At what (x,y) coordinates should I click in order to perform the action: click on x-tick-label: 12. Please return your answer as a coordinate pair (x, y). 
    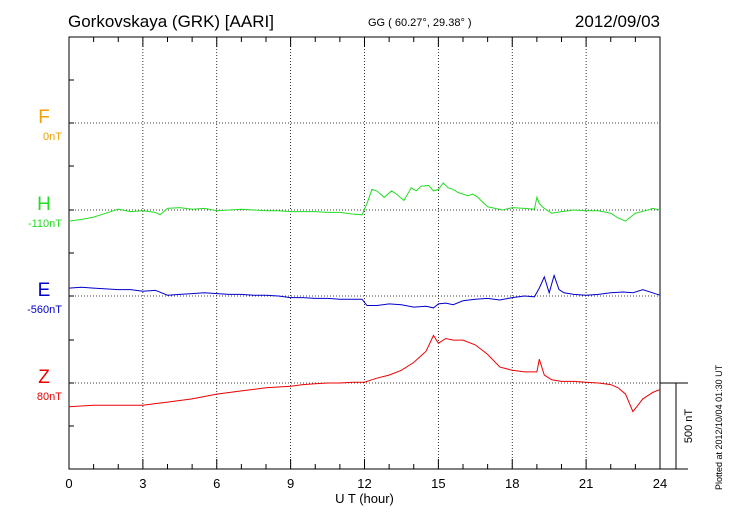
    Looking at the image, I should click on (364, 483).